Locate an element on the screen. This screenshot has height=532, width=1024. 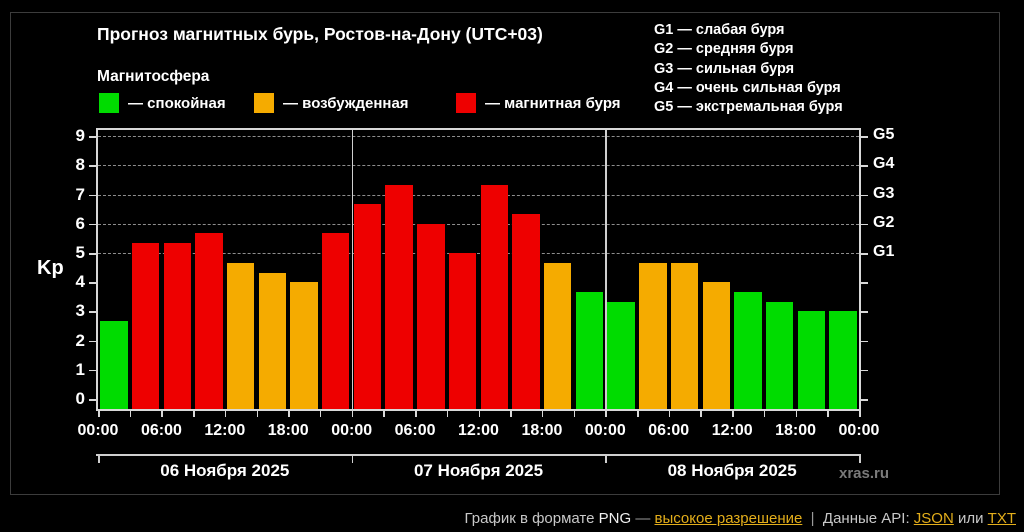
y-axis-tick-label: 2 is located at coordinates (80, 340).